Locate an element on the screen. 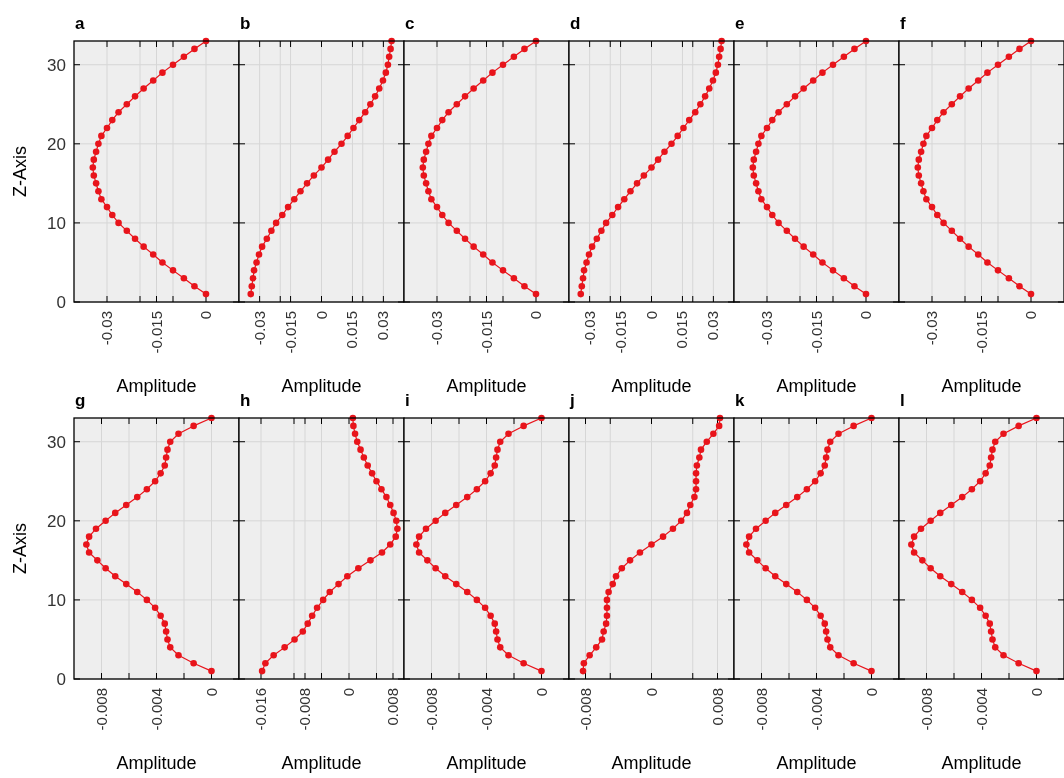  x-tick-label: -0.016 is located at coordinates (260, 709).